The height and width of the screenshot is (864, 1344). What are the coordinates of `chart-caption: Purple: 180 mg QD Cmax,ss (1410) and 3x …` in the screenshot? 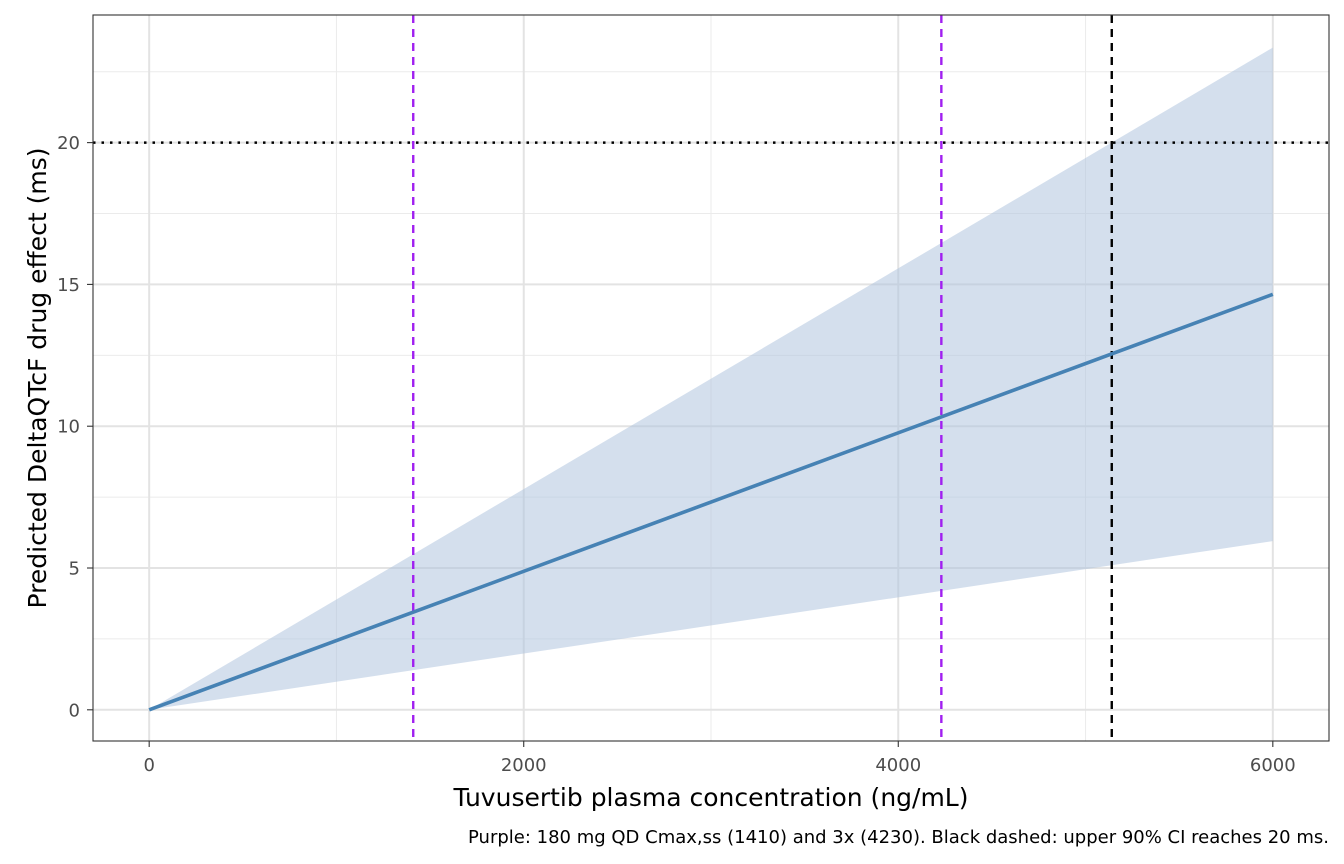 It's located at (898, 837).